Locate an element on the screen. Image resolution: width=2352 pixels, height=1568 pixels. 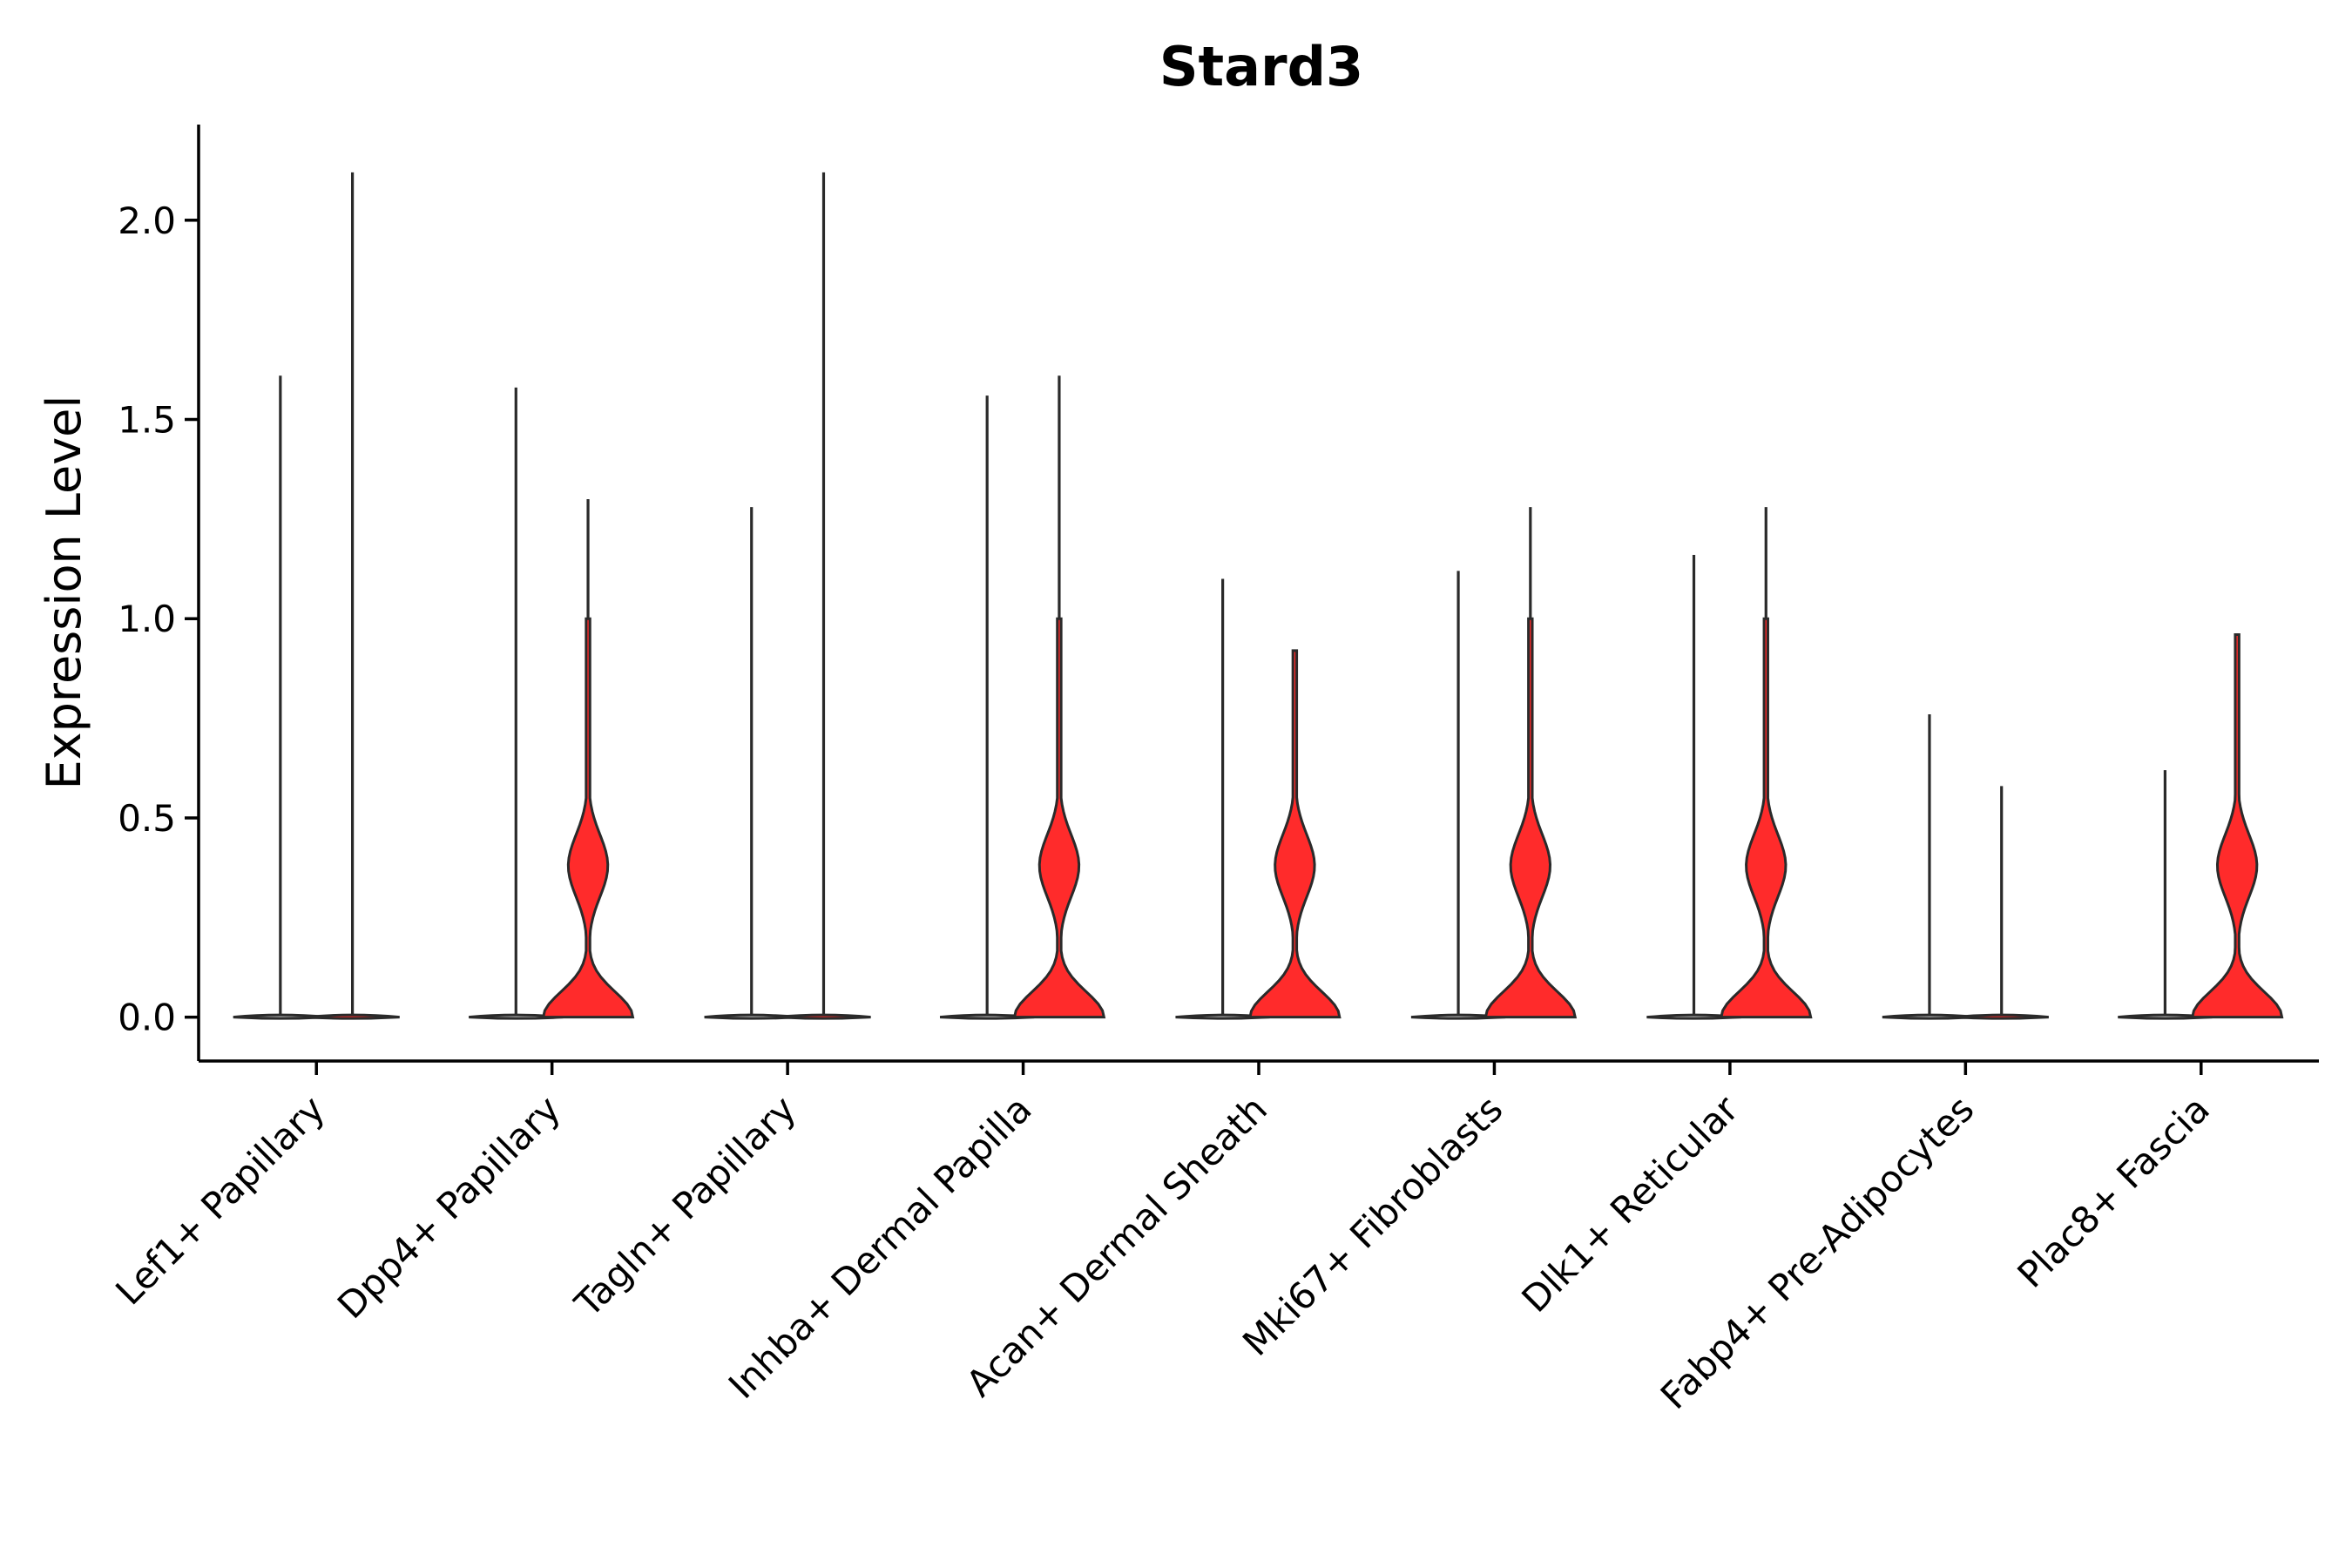
x-tick-label: Dlk1+ Reticular is located at coordinates (1630, 1204).